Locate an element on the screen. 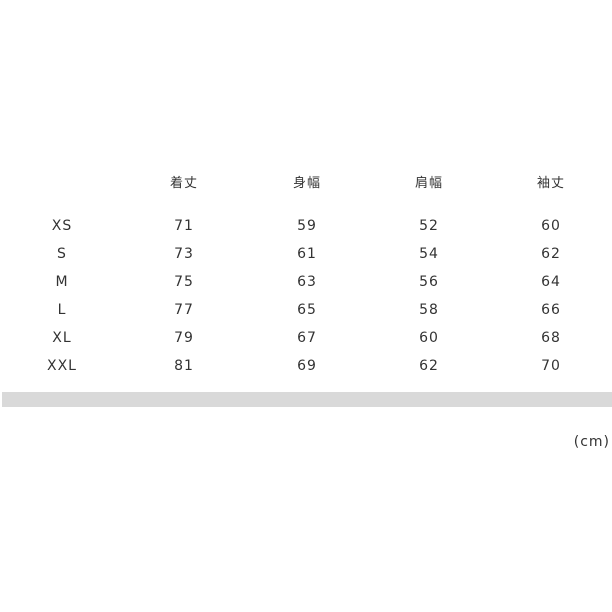  cell-shoulder-width: 52 is located at coordinates (429, 226).